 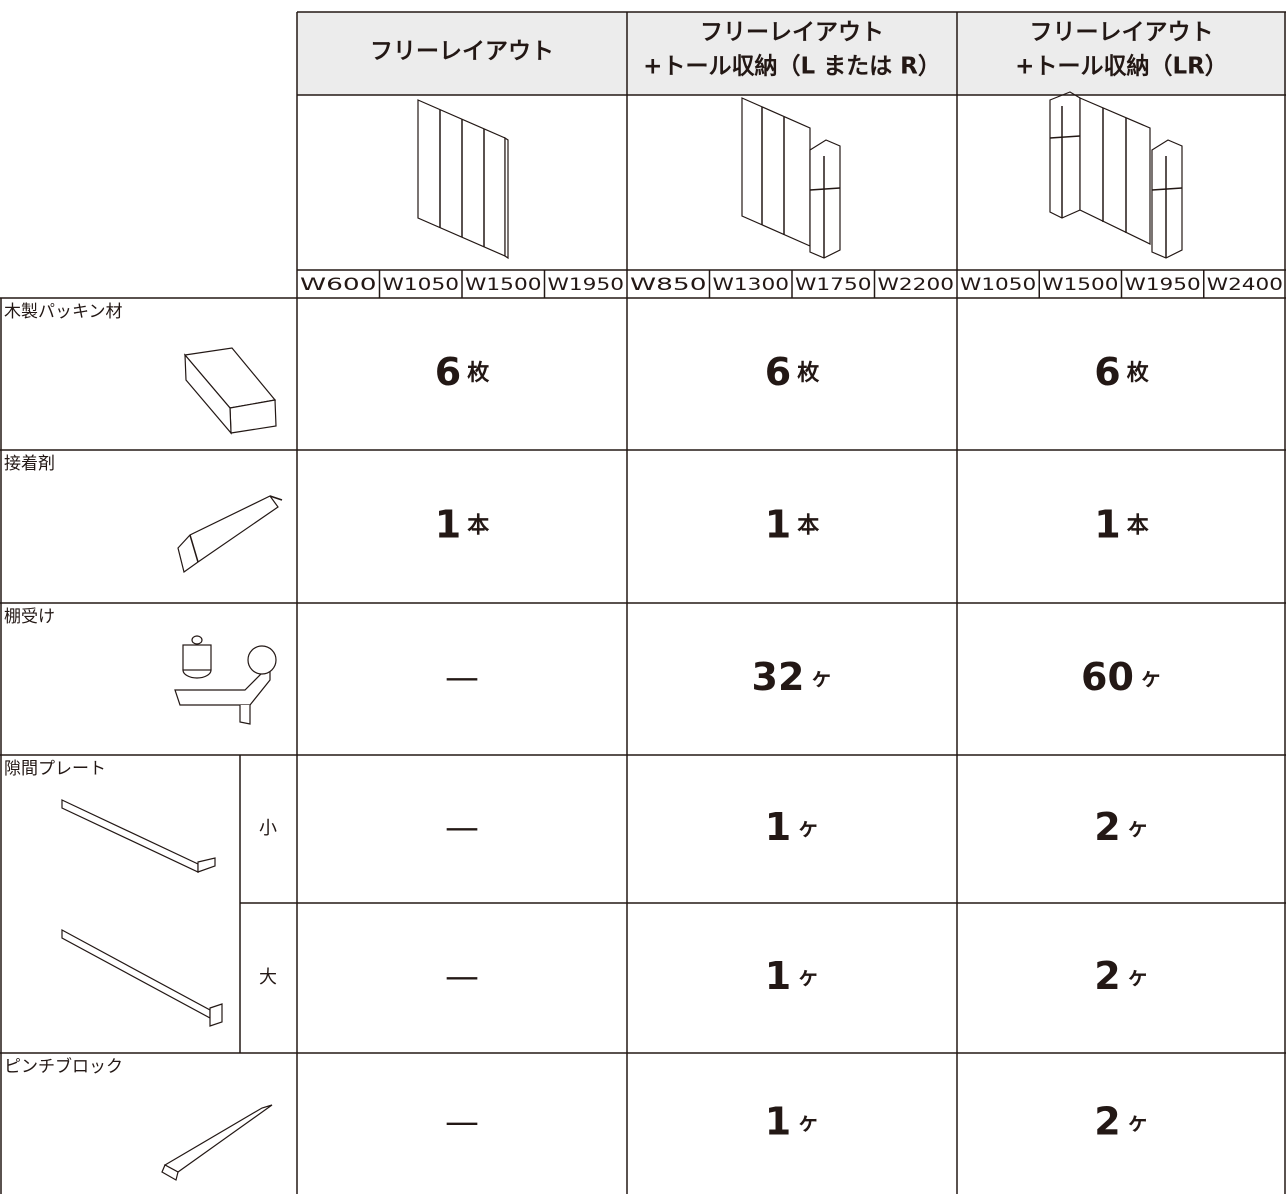 I want to click on count: 32, so click(x=778, y=677).